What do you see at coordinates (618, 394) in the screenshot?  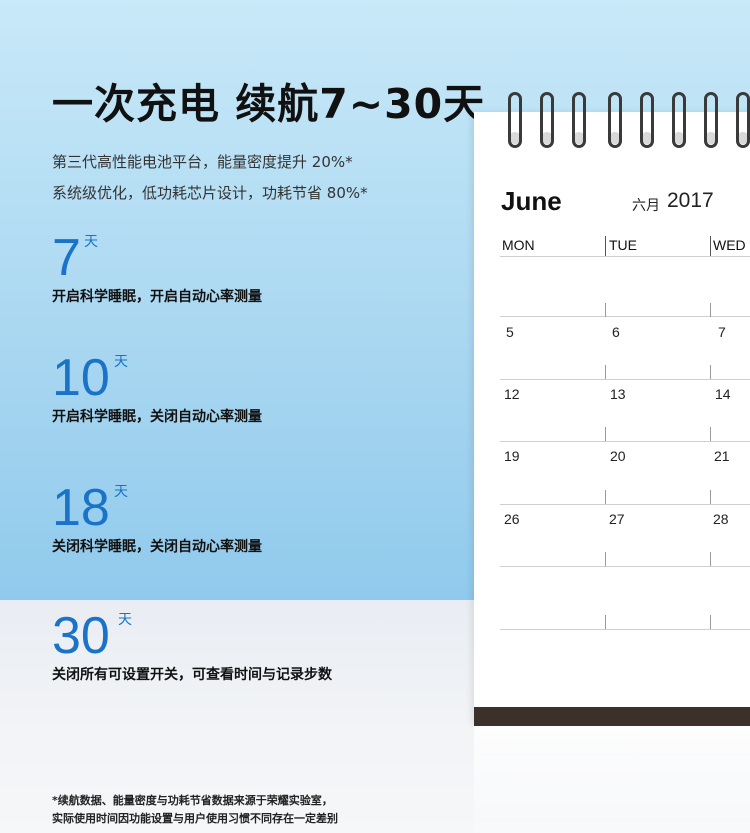 I see `calendar-day: 13` at bounding box center [618, 394].